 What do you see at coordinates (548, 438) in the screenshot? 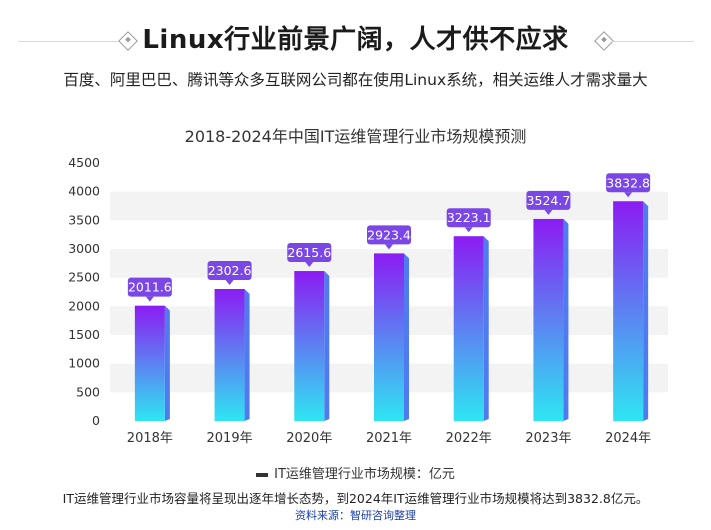
I see `x-tick-label: 2023年` at bounding box center [548, 438].